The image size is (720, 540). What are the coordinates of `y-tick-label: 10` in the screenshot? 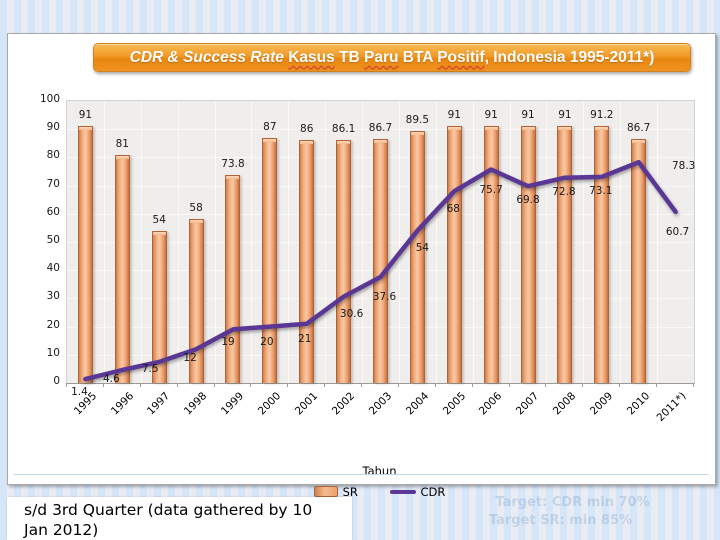 It's located at (53, 352).